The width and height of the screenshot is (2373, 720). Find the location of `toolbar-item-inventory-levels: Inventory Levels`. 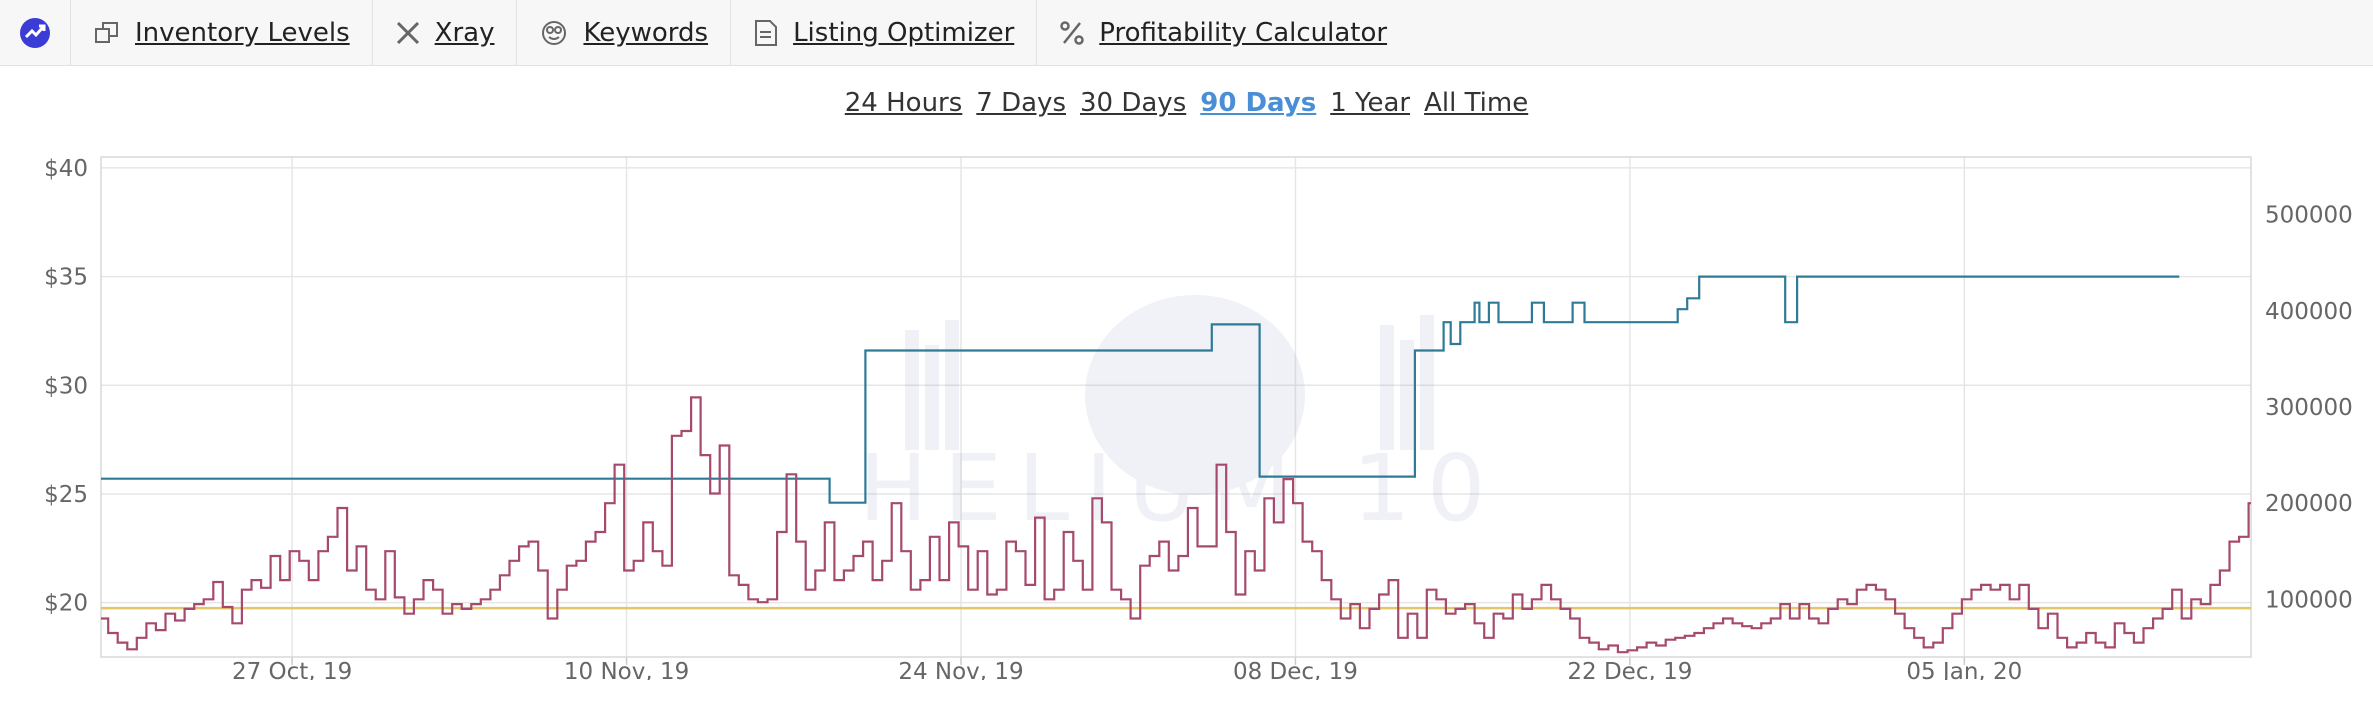

toolbar-item-inventory-levels: Inventory Levels is located at coordinates (222, 32).